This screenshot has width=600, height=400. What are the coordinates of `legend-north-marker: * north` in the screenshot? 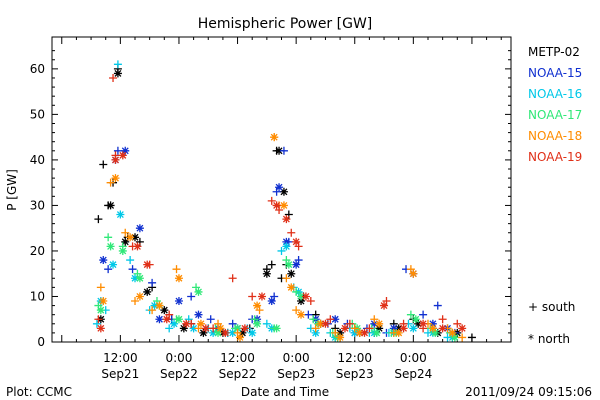 It's located at (549, 339).